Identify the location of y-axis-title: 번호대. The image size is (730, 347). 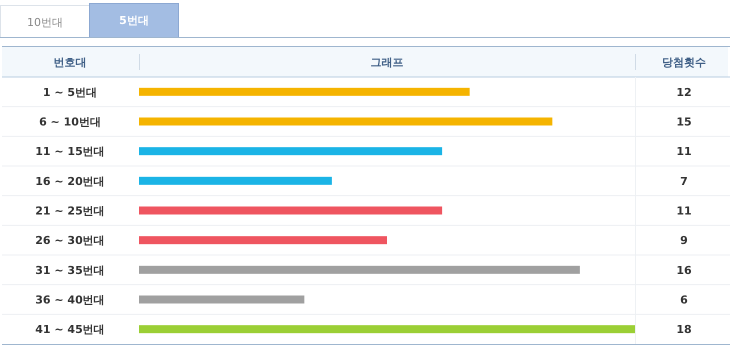
(70, 62).